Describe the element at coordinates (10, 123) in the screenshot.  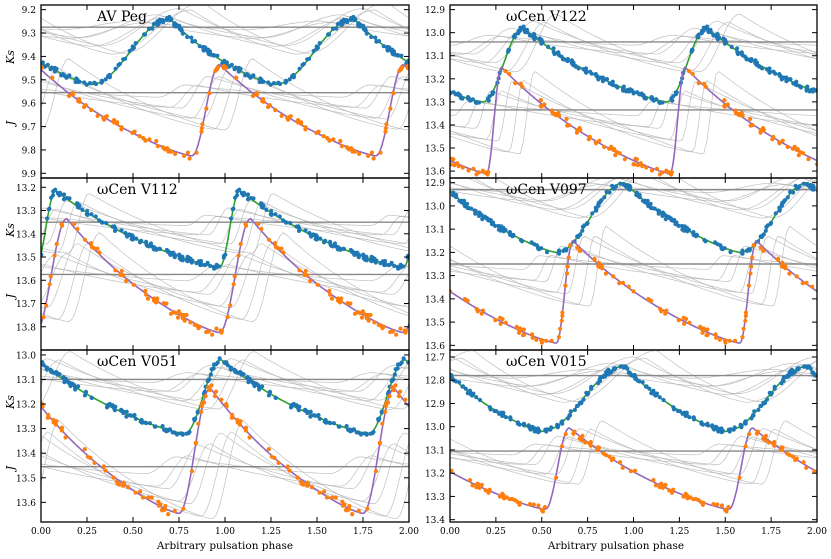
I see `y-axis-label-j: J` at that location.